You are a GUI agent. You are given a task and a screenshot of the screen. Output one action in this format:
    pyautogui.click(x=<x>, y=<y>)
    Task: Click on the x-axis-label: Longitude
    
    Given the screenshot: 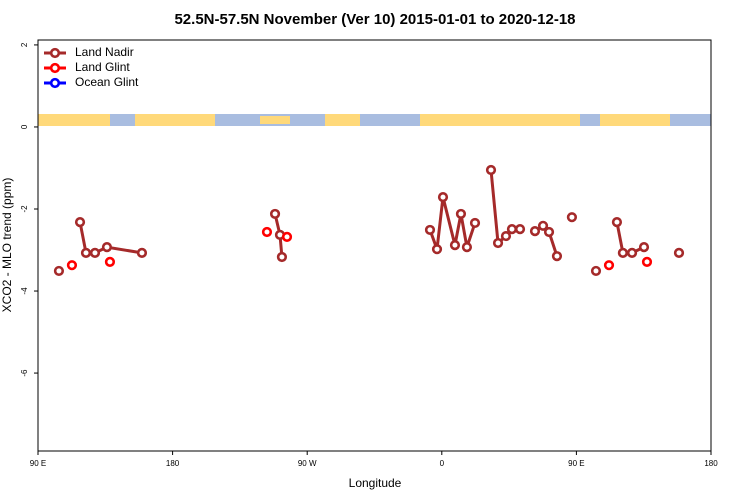 What is the action you would take?
    pyautogui.click(x=375, y=483)
    